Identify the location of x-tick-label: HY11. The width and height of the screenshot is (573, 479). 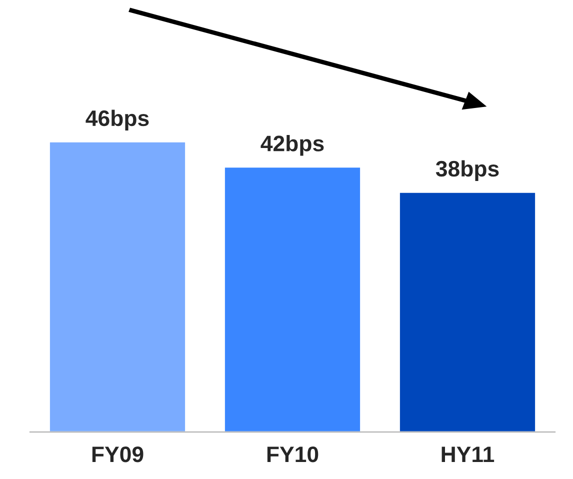
(468, 454).